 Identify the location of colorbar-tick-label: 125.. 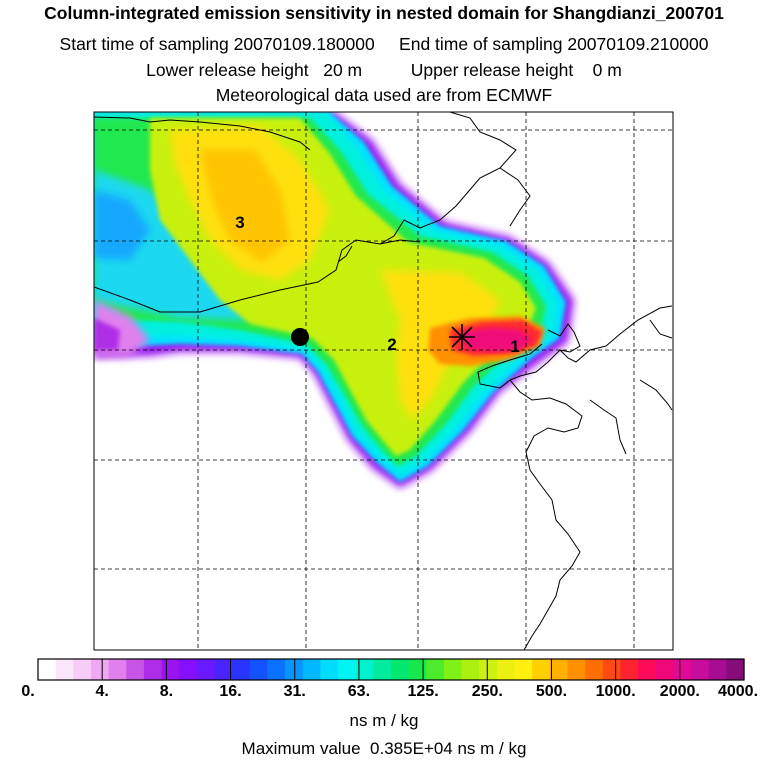
(423, 691).